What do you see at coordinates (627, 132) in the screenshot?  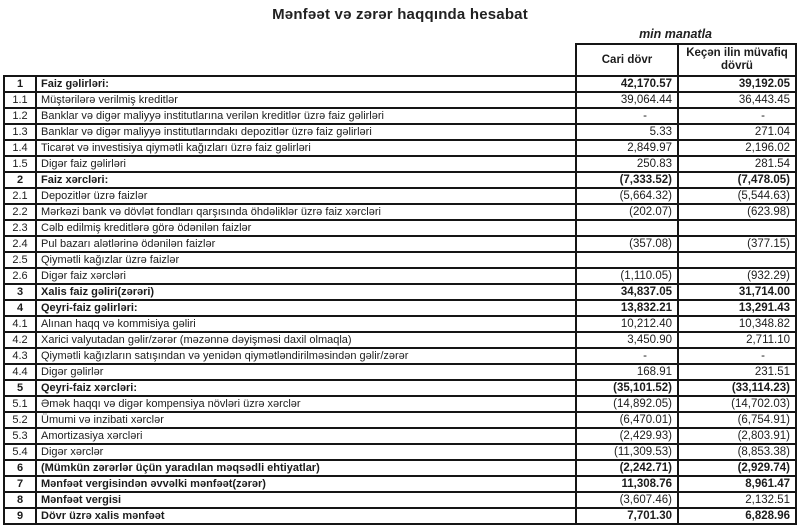 I see `row-value-current: 5.33` at bounding box center [627, 132].